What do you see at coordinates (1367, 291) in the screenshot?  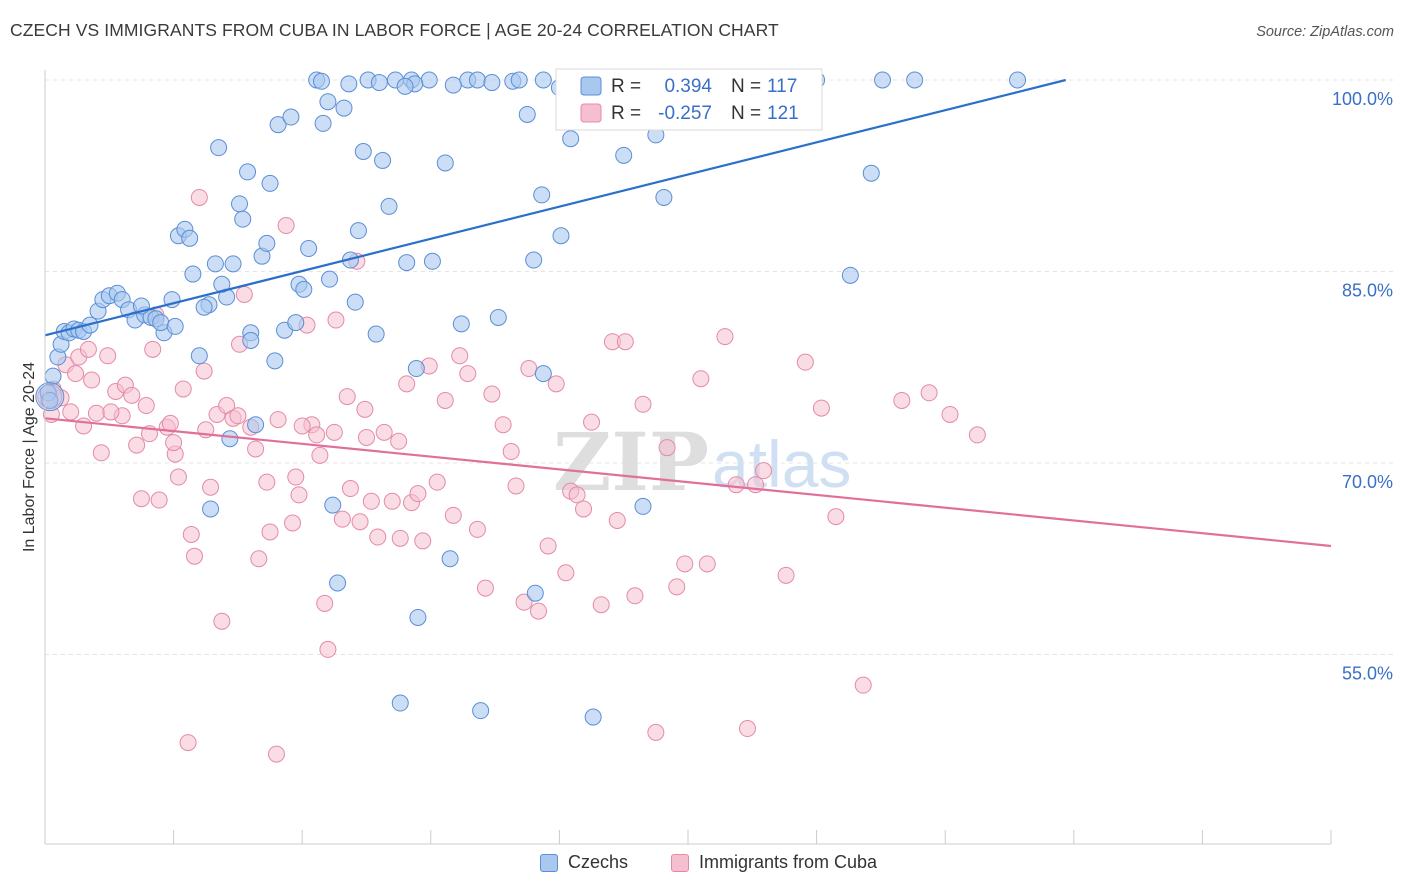 I see `y-tick-label: 85.0%` at bounding box center [1367, 291].